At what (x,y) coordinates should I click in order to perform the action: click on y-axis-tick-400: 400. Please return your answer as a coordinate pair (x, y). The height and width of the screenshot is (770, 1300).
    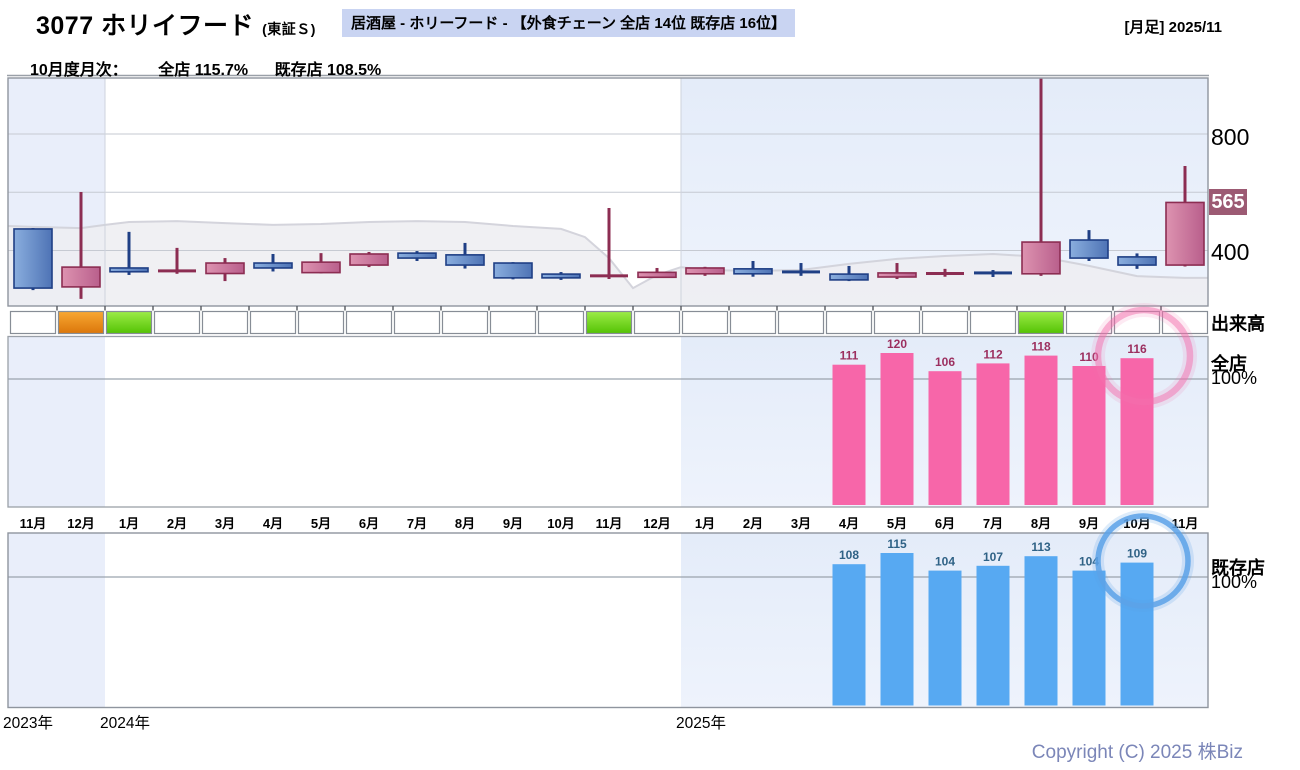
    Looking at the image, I should click on (1230, 252).